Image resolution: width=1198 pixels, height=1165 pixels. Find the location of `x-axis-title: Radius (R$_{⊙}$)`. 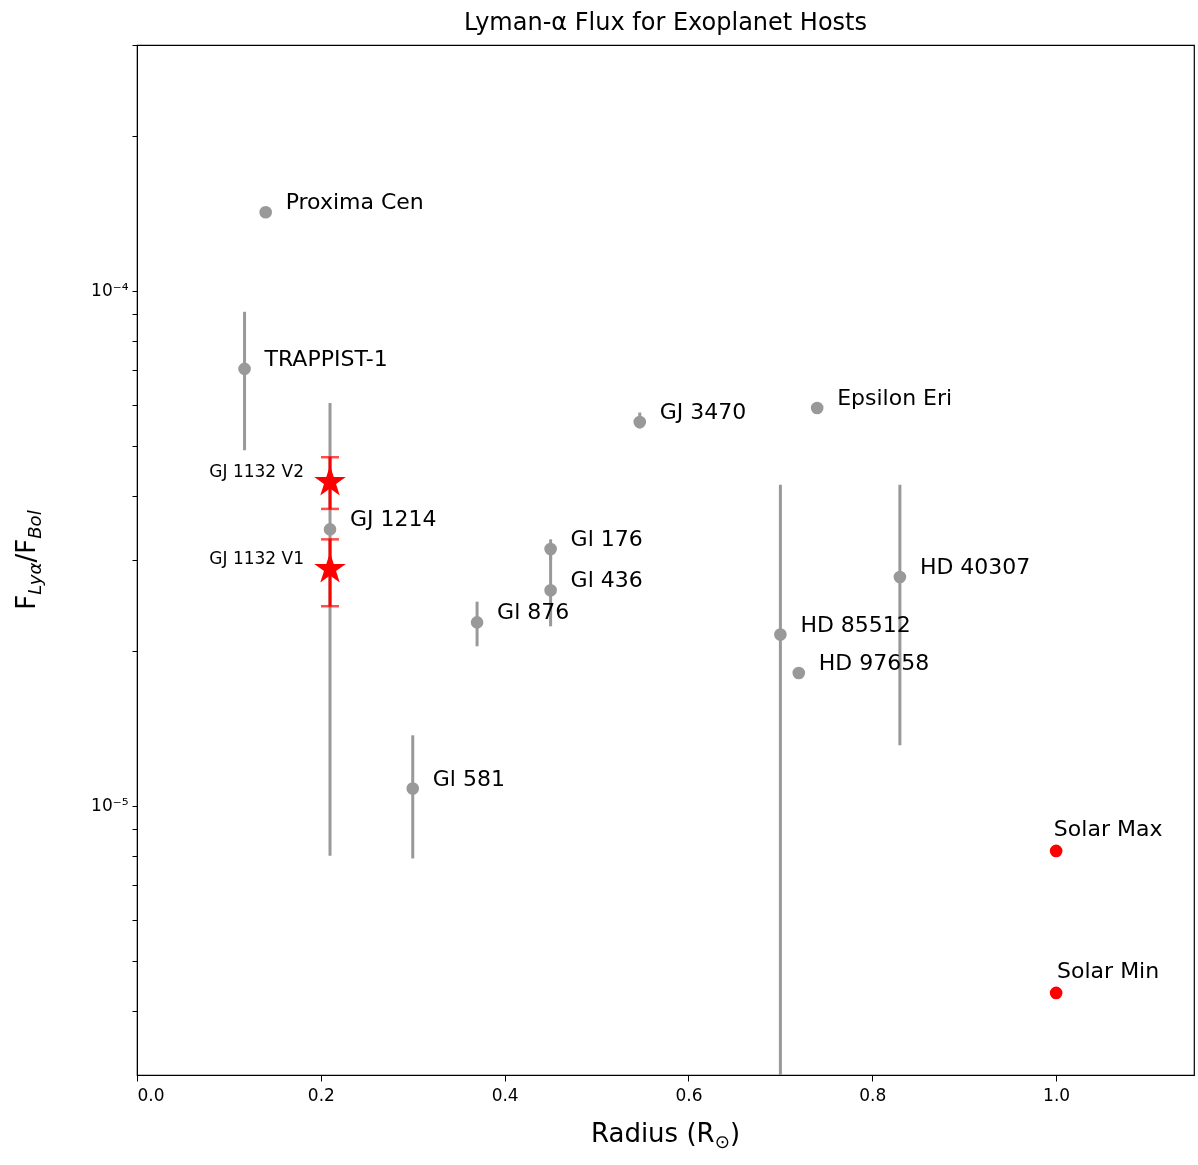

x-axis-title: Radius (R$_{⊙}$) is located at coordinates (665, 1135).